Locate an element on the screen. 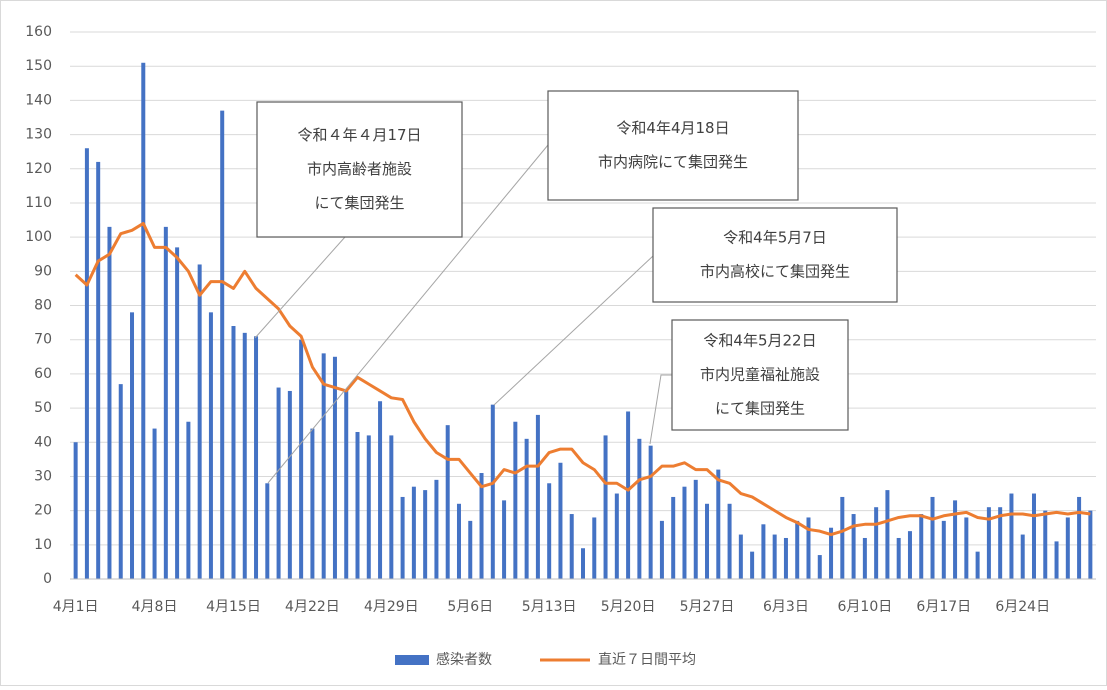 The height and width of the screenshot is (690, 1107). x-tick-label: 4月15日 is located at coordinates (233, 607).